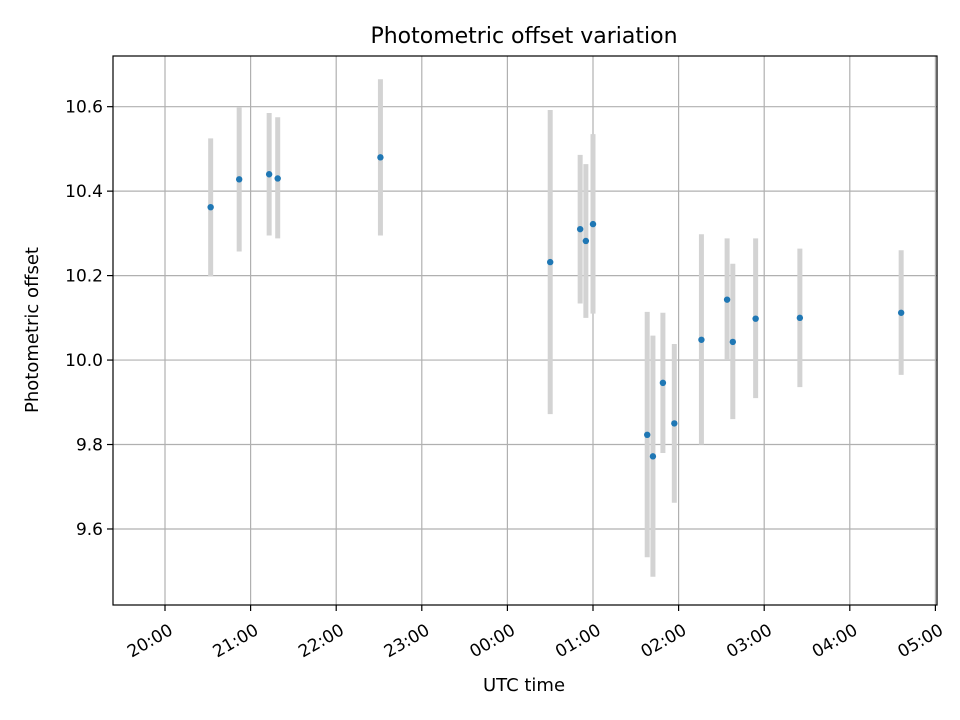  What do you see at coordinates (89, 530) in the screenshot?
I see `y-tick-label: 9.6` at bounding box center [89, 530].